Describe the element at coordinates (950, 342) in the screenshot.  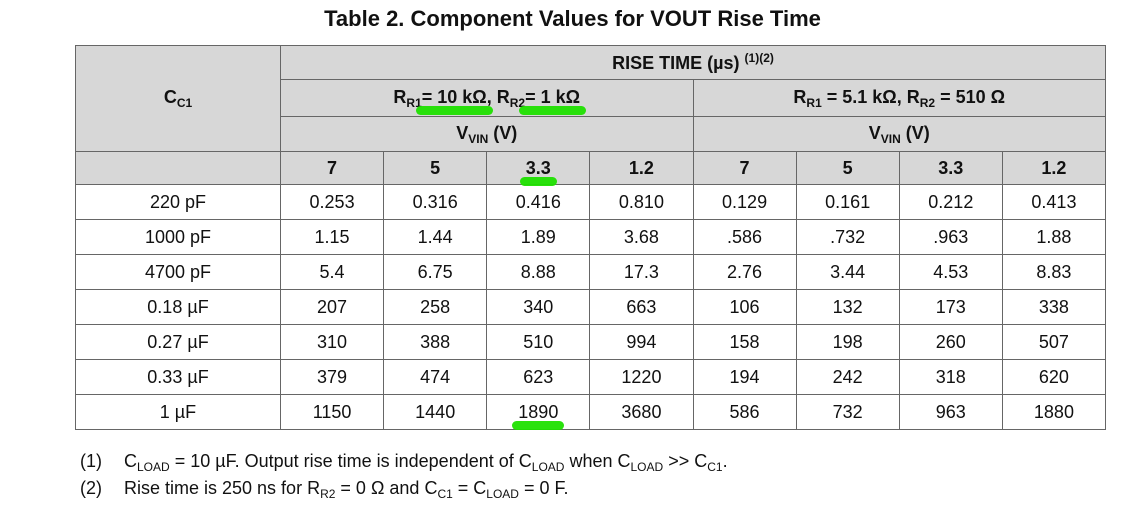
I see `value-cell: 260` at that location.